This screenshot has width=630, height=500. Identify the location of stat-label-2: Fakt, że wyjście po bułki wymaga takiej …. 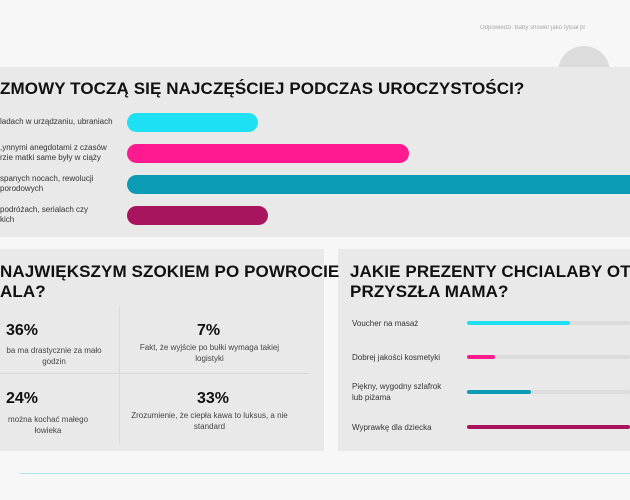
(209, 353).